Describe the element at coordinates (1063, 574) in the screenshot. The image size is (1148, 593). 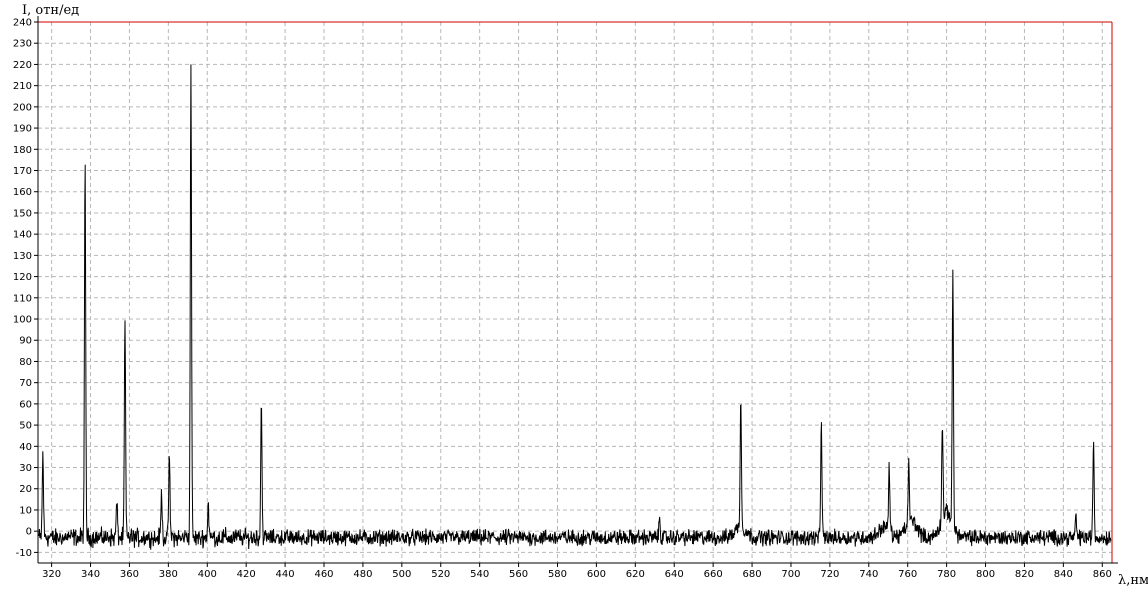
I see `x-tick-label: 840` at that location.